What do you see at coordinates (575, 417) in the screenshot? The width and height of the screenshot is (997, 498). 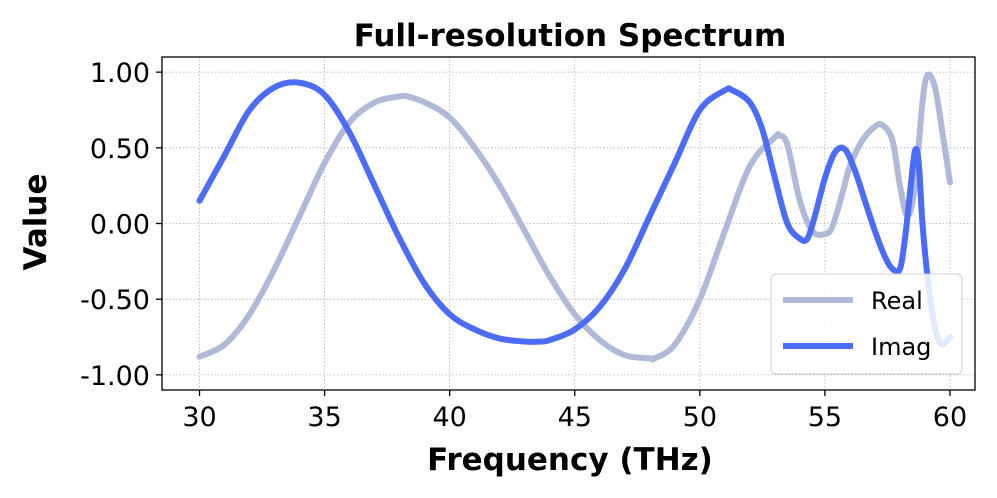 I see `x-tick-label: 45` at bounding box center [575, 417].